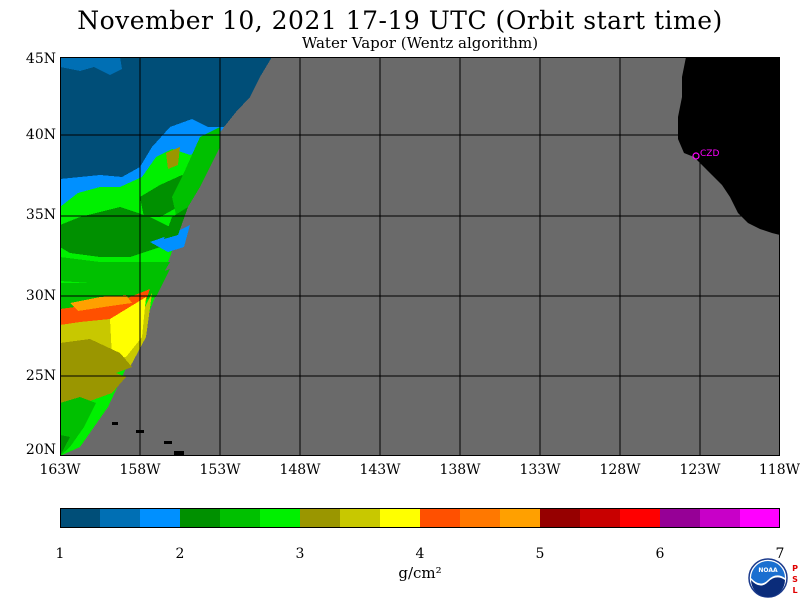 Image resolution: width=800 pixels, height=600 pixels. I want to click on colorbar, so click(420, 518).